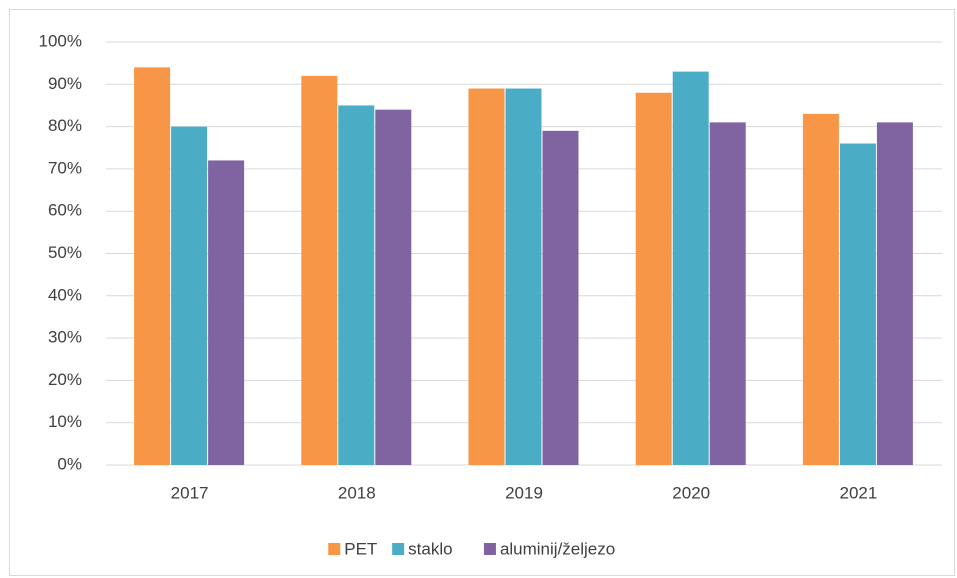 Image resolution: width=957 pixels, height=578 pixels. I want to click on y-tick-label: 80%, so click(65, 125).